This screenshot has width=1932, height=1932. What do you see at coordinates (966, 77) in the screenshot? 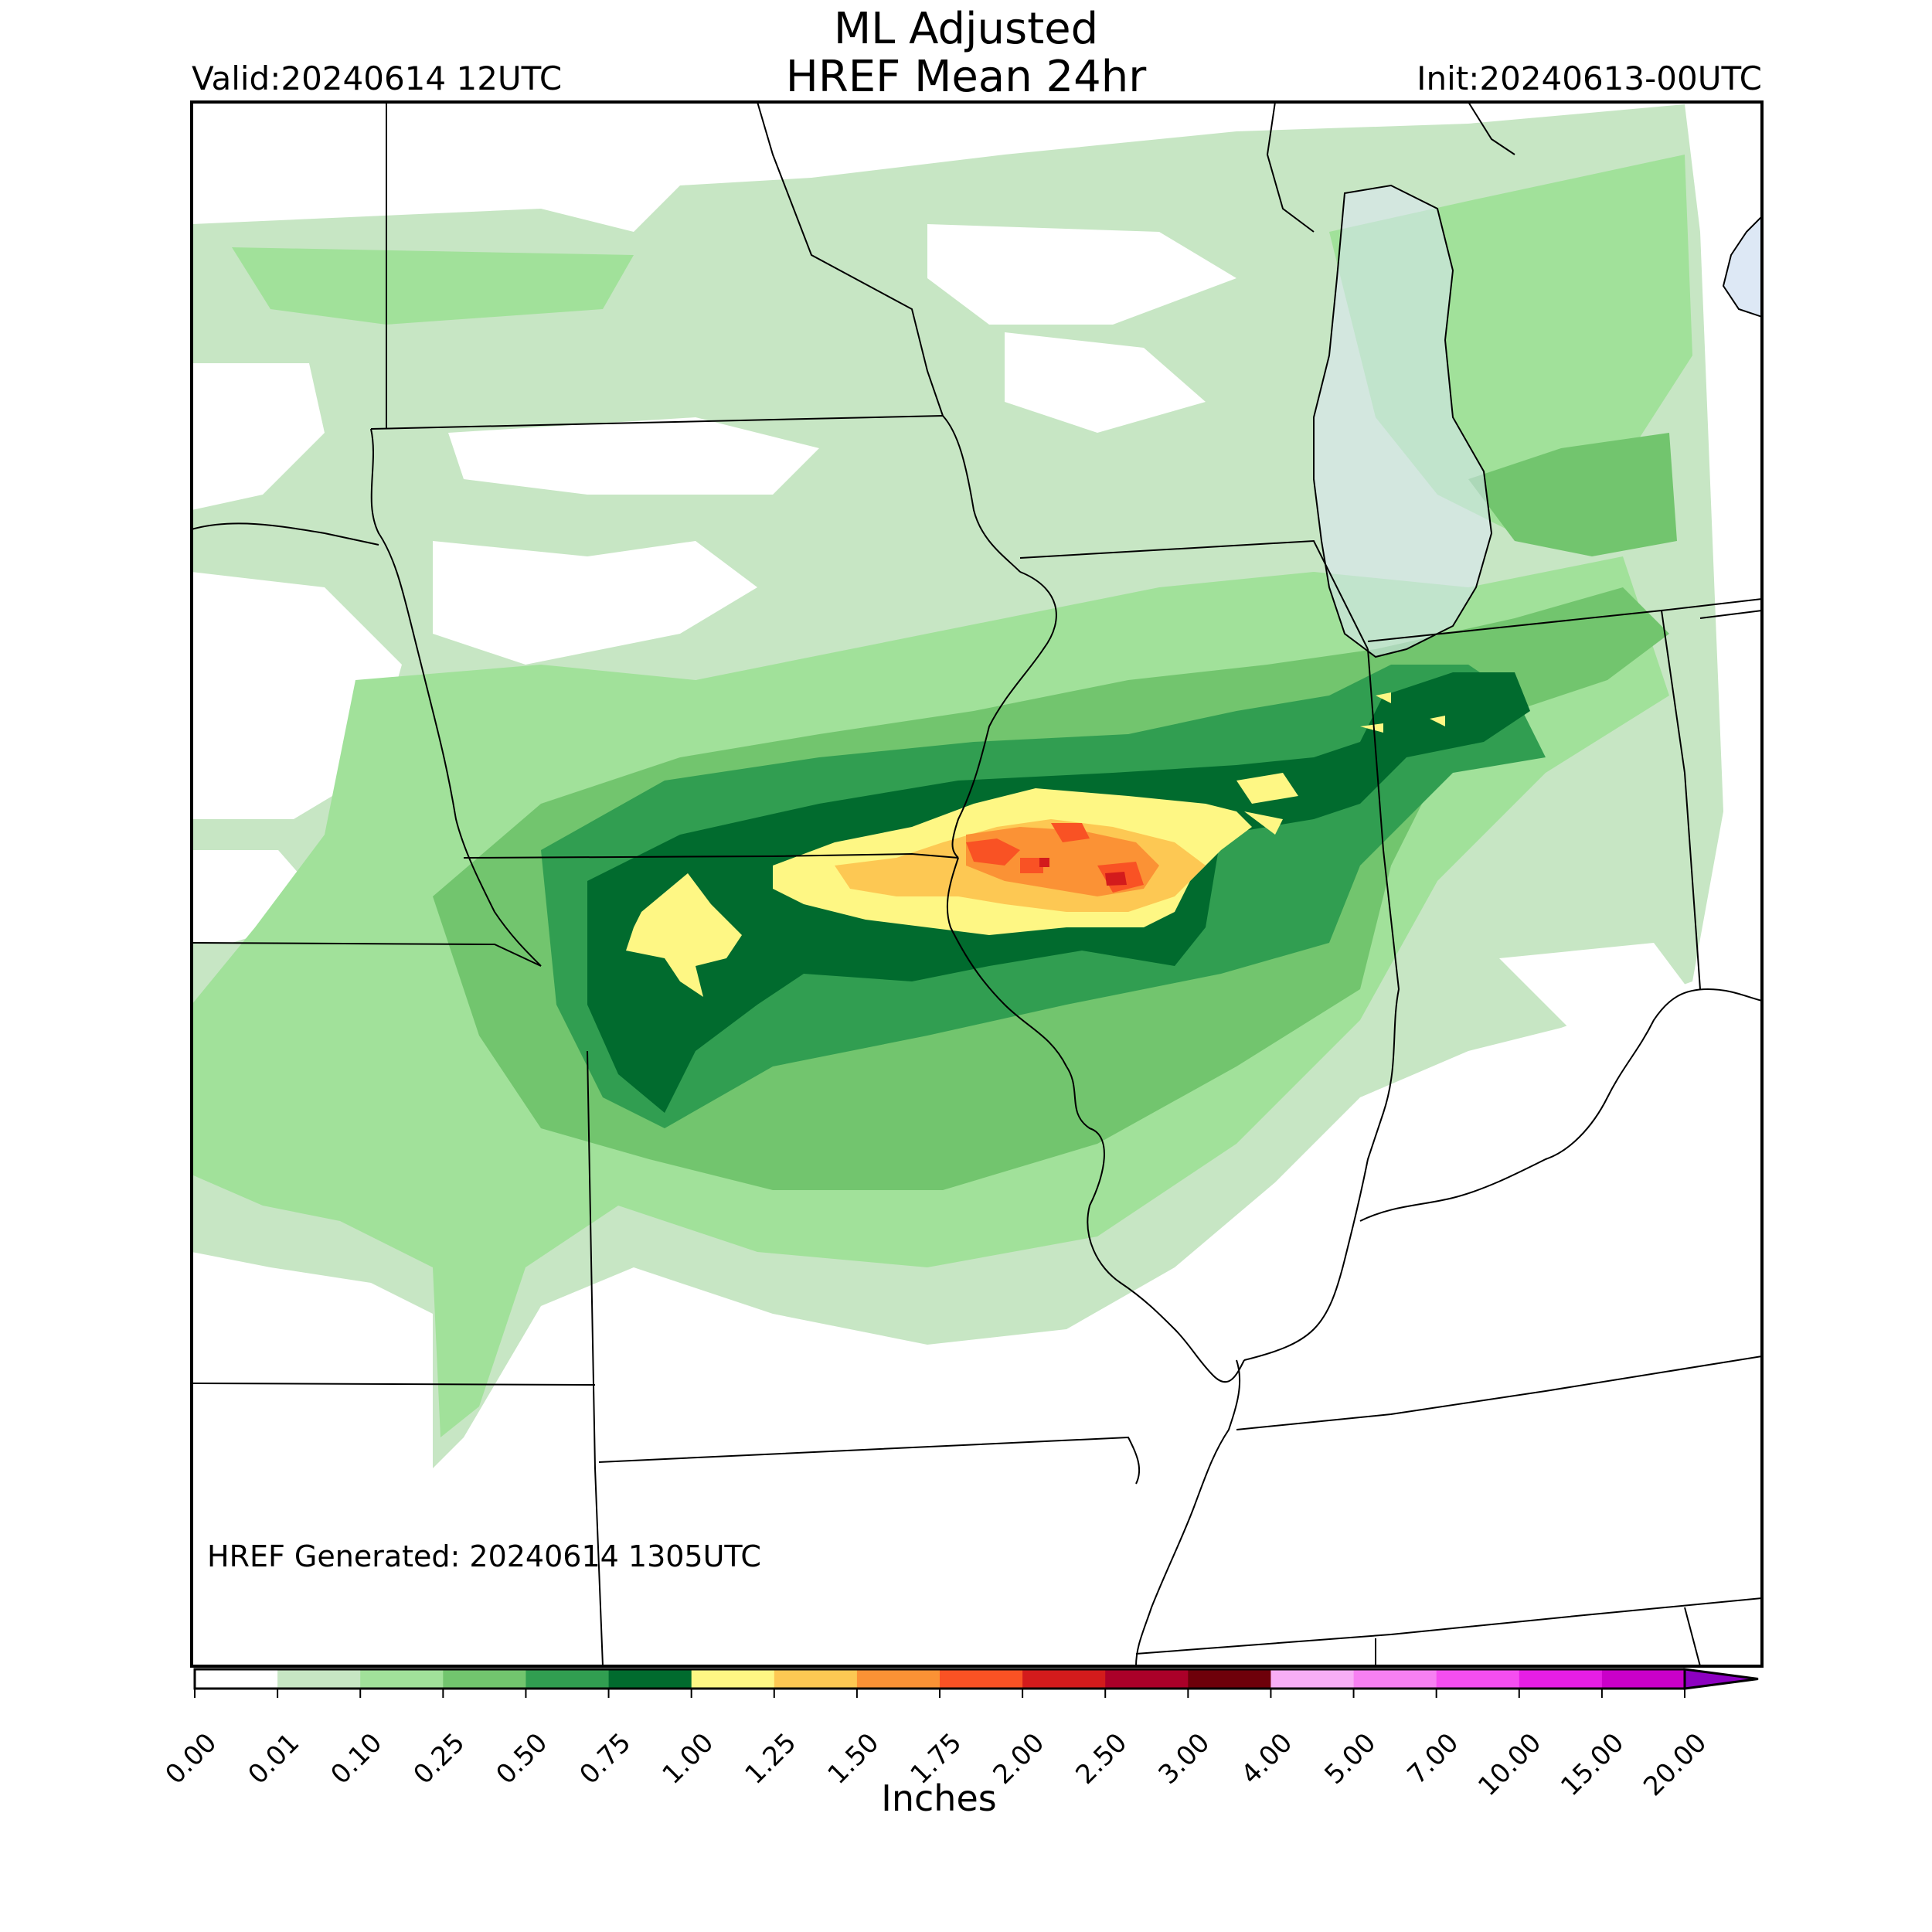
I see `title-line2: HREF Mean 24hr` at bounding box center [966, 77].